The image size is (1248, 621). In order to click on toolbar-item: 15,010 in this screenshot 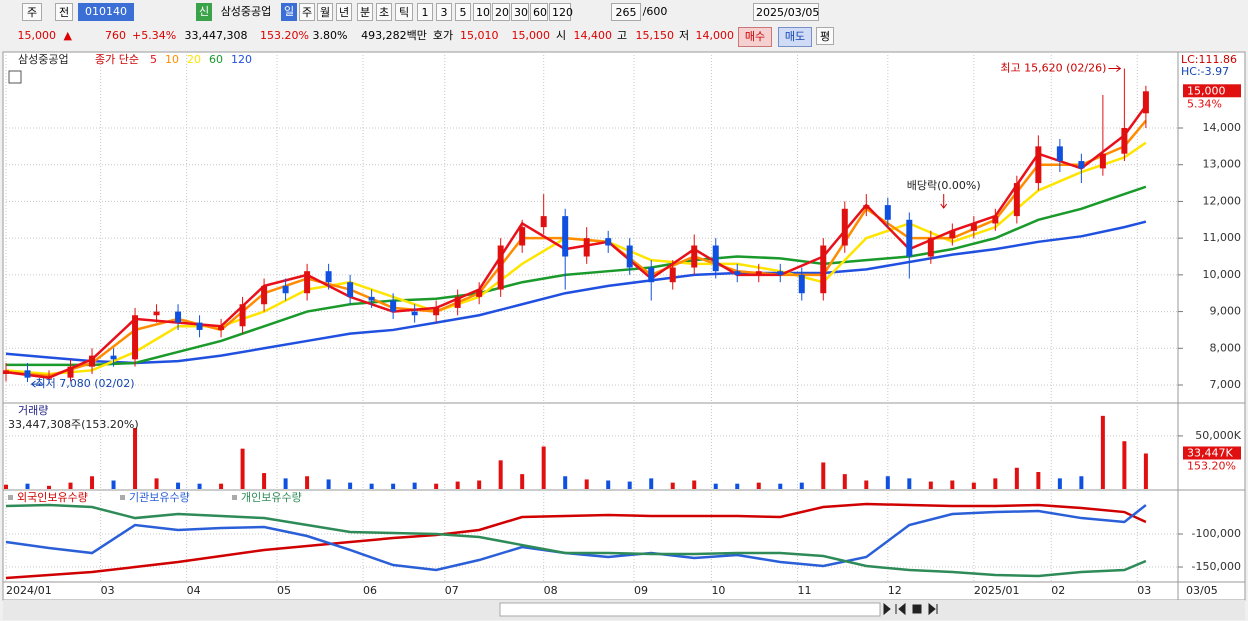, I will do `click(479, 35)`.